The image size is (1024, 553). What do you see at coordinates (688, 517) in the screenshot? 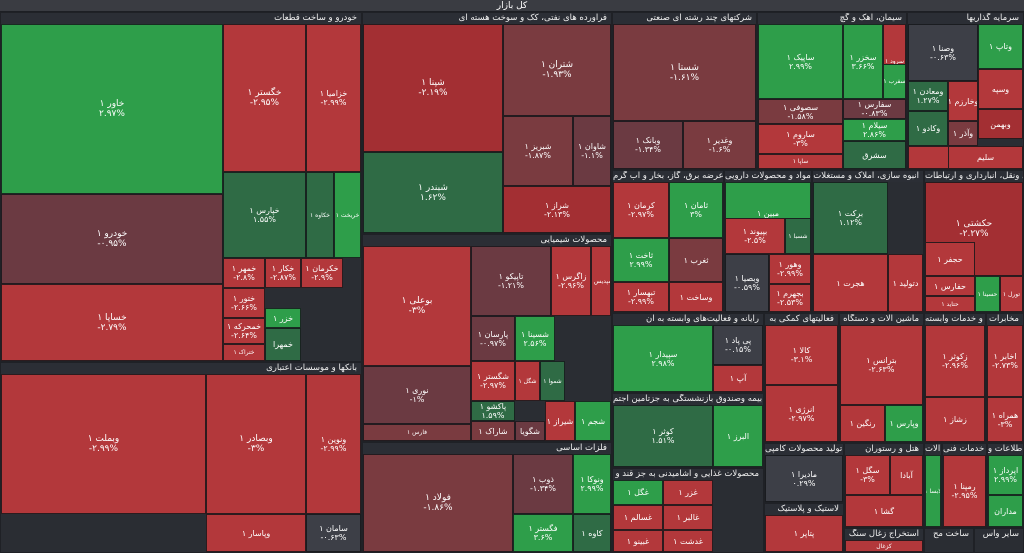
I see `stock-tile: غالبر ۱` at bounding box center [688, 517].